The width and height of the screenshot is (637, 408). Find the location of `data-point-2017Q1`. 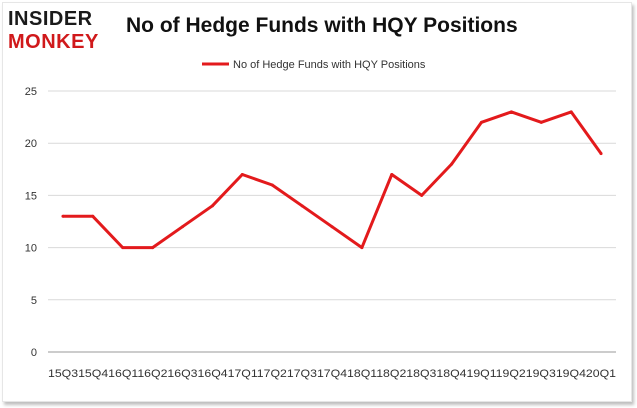

data-point-2017Q1 is located at coordinates (242, 175).